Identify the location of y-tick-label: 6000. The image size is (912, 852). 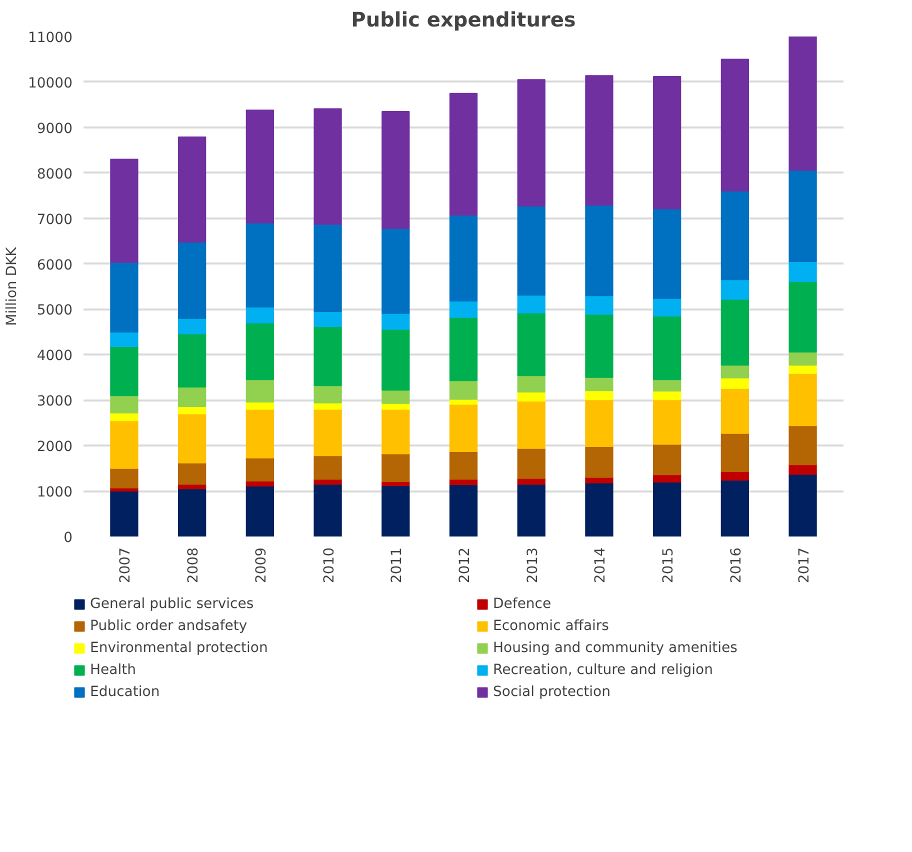
(54, 265).